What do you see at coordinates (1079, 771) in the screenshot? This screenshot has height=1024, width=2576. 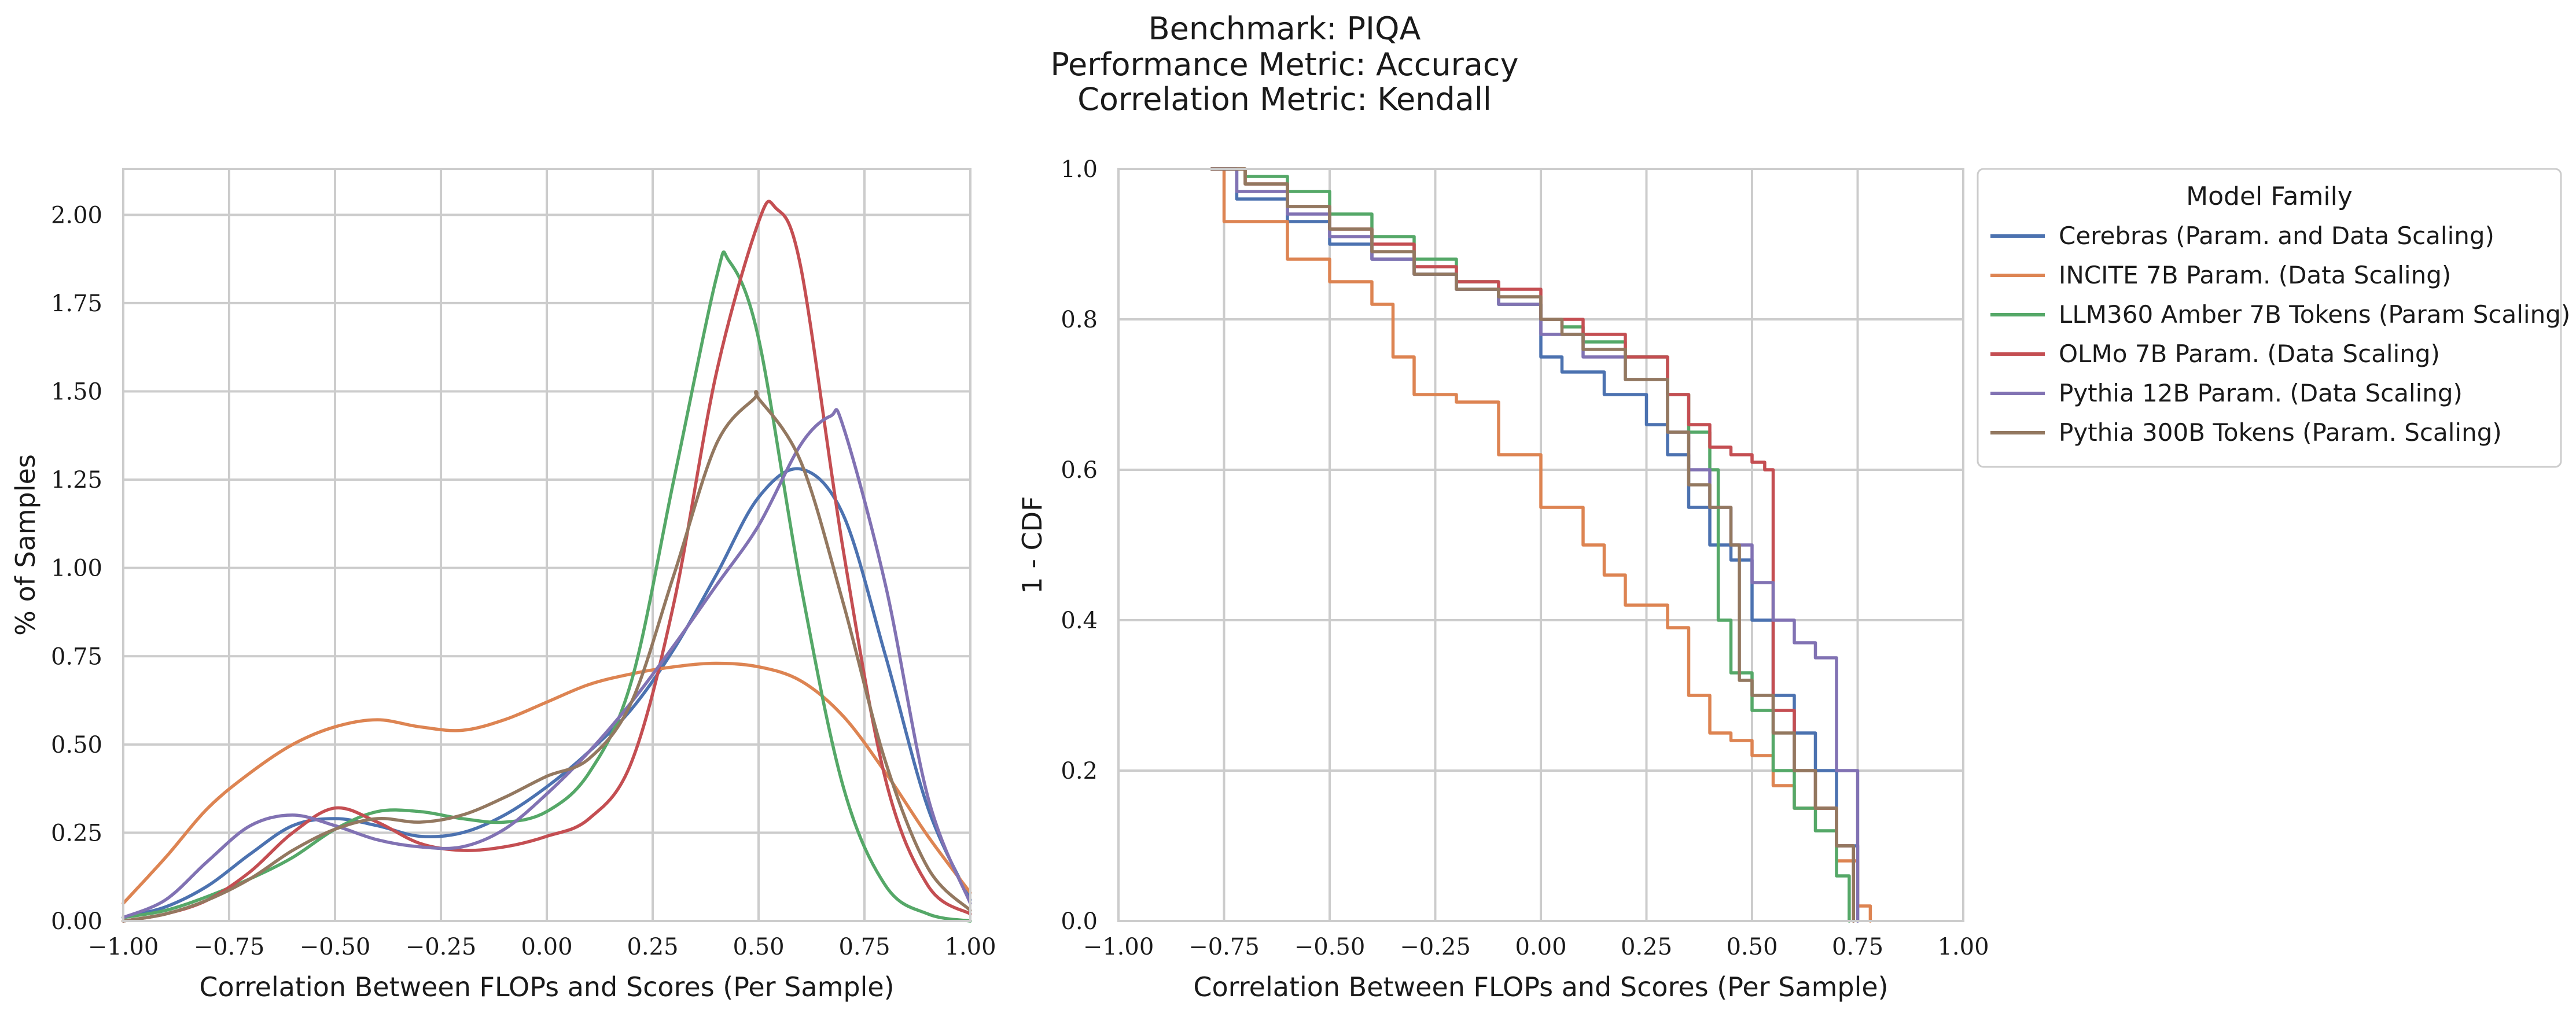 I see `y-tick-label: 0.2` at bounding box center [1079, 771].